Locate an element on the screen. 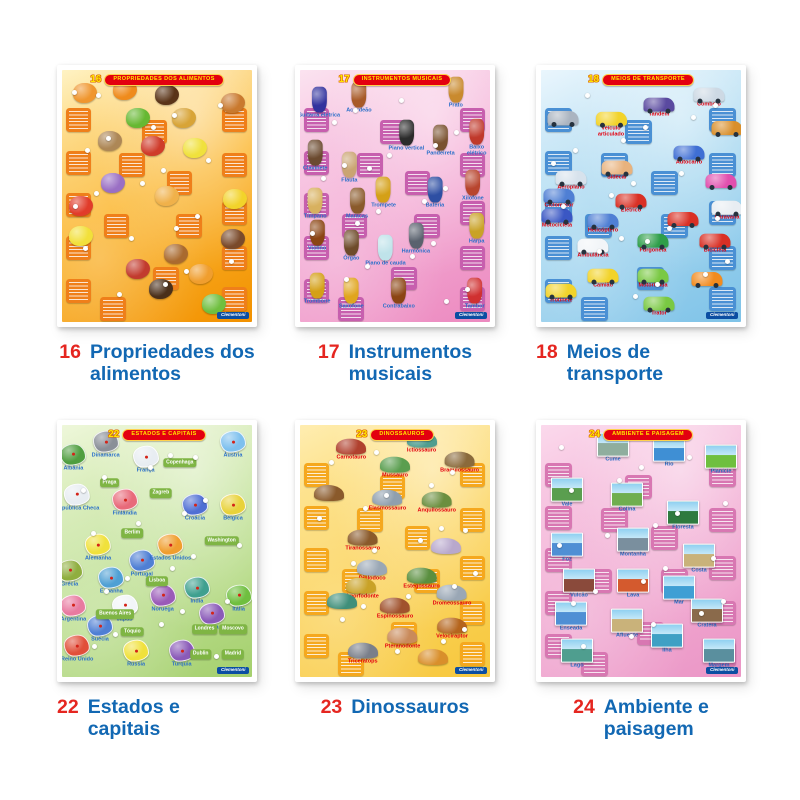 The height and width of the screenshot is (800, 800). item-label: Estados Unidos is located at coordinates (170, 559).